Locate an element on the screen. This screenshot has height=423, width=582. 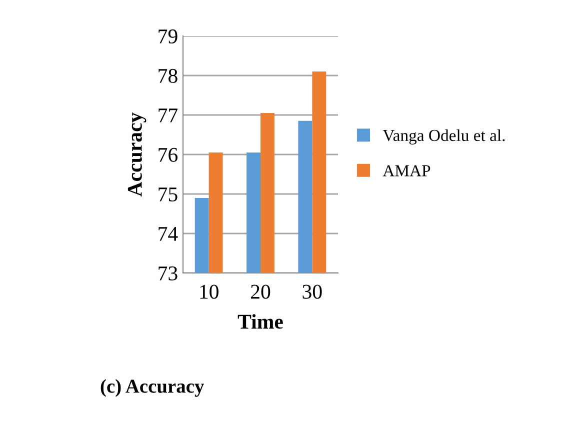
x-axis-title: Time is located at coordinates (260, 321).